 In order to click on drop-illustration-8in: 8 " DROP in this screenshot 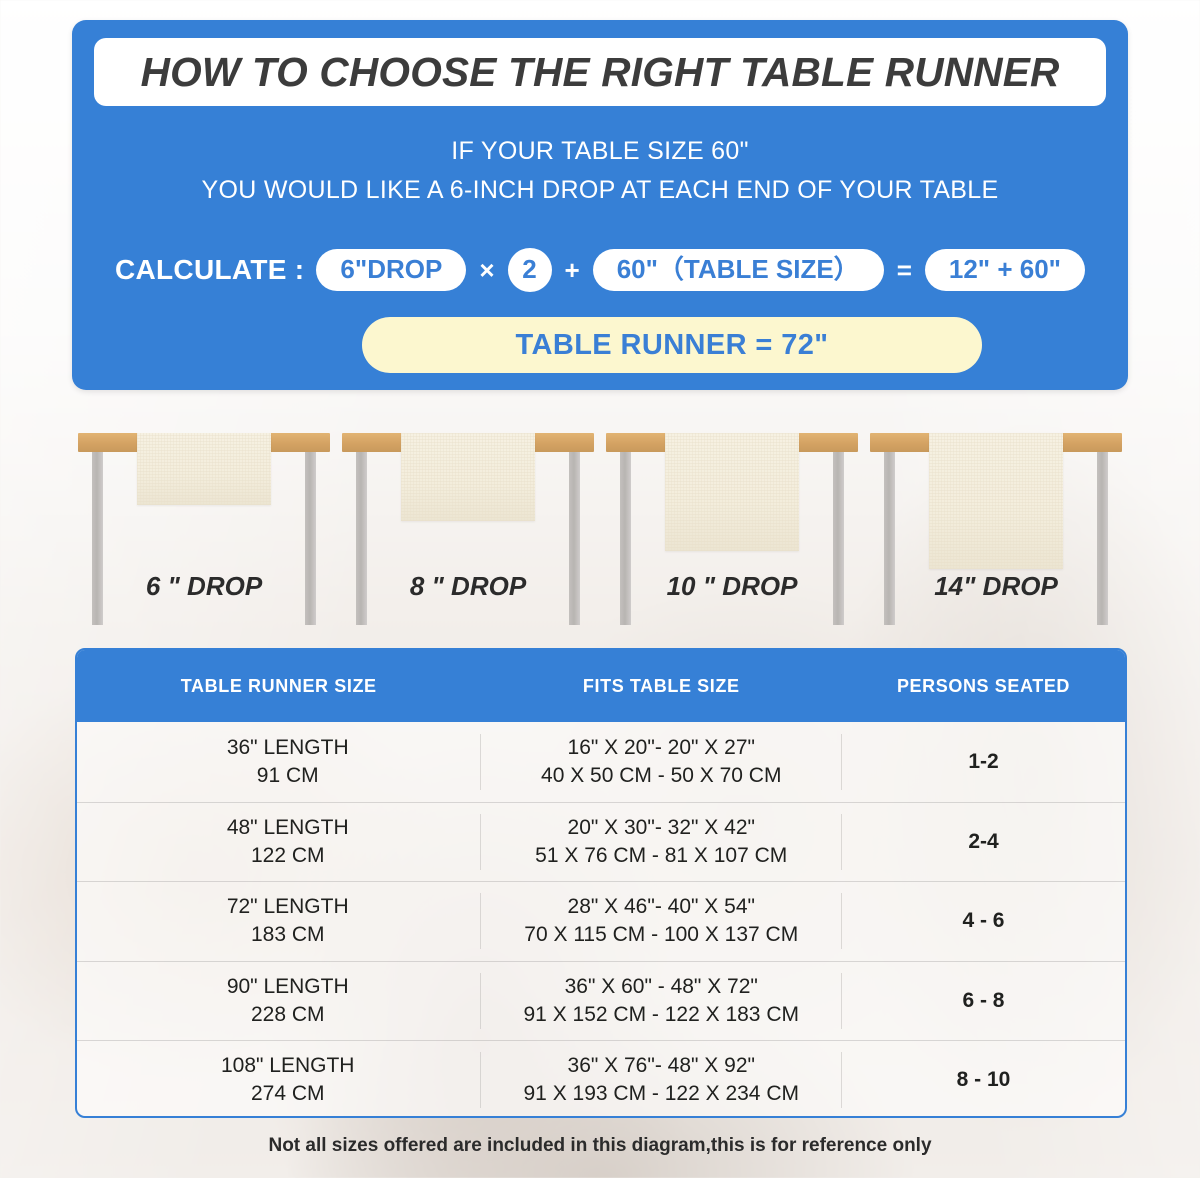, I will do `click(468, 525)`.